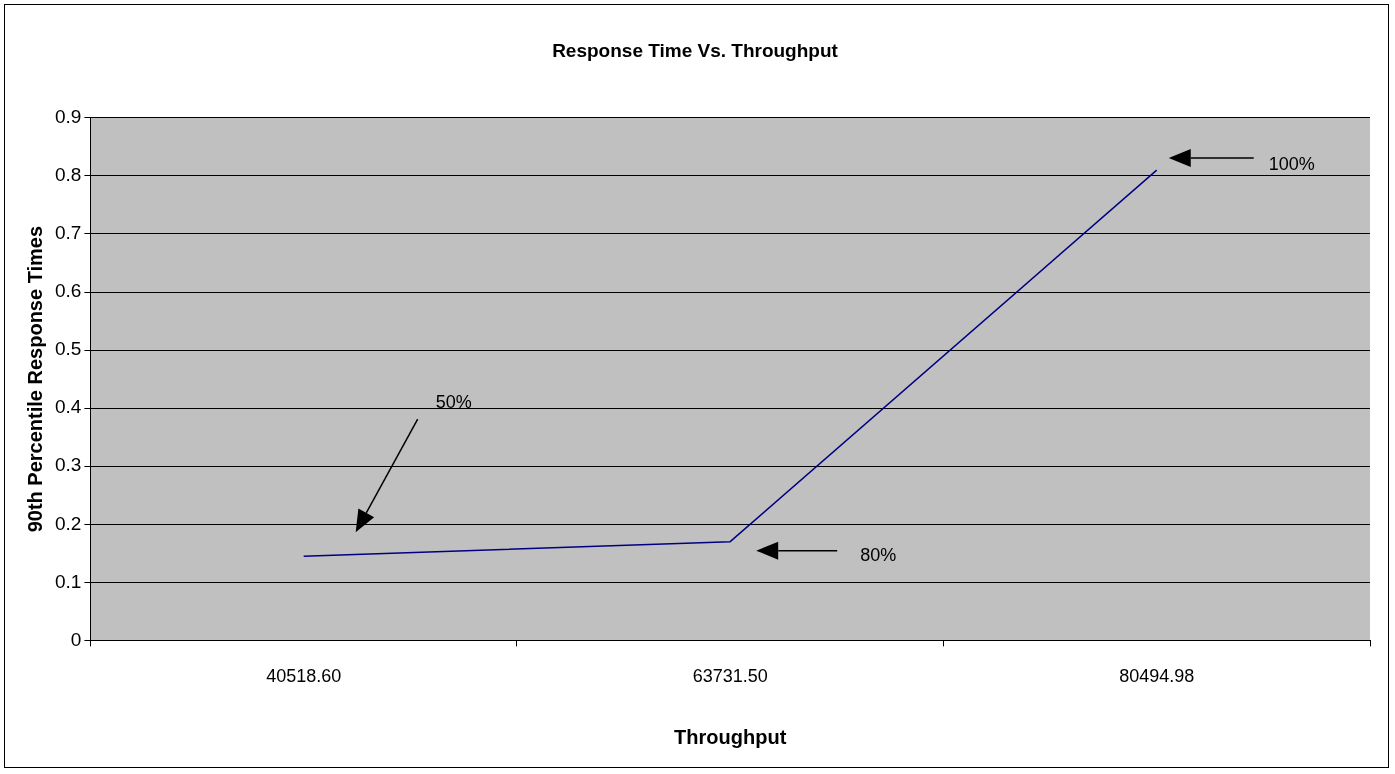 This screenshot has width=1395, height=774. Describe the element at coordinates (68, 175) in the screenshot. I see `y-tick-label: 0.8` at that location.